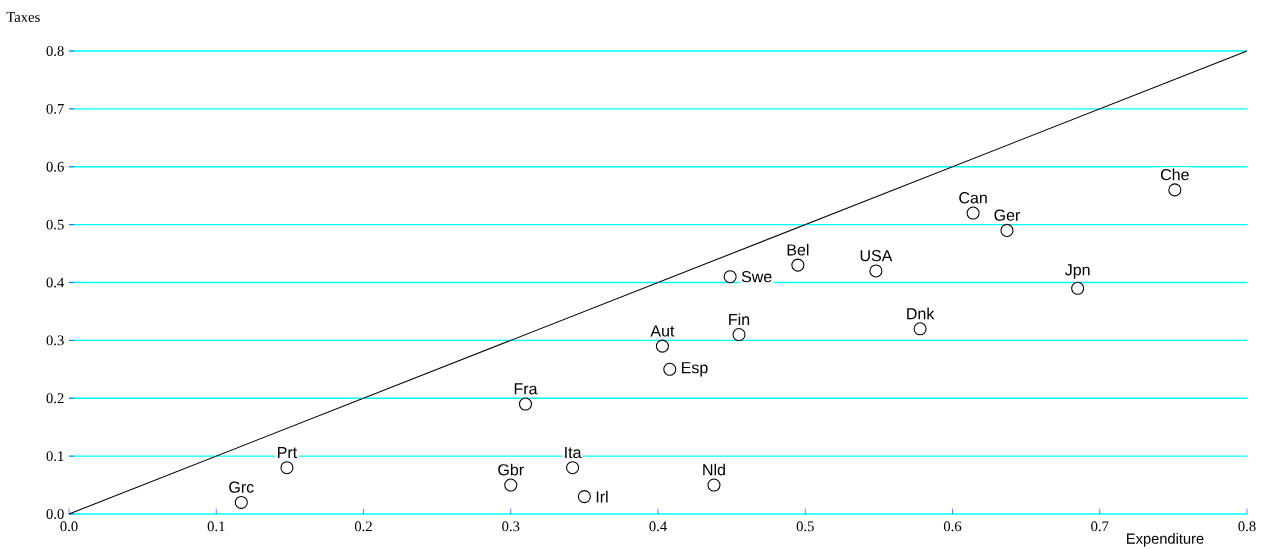 The image size is (1261, 549). I want to click on y-axis-title: Taxes, so click(23, 17).